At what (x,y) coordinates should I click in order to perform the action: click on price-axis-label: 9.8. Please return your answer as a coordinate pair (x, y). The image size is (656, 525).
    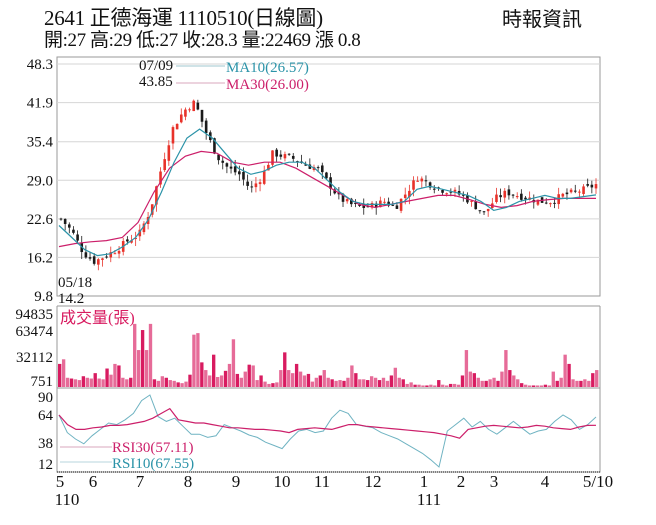
    Looking at the image, I should click on (43, 297).